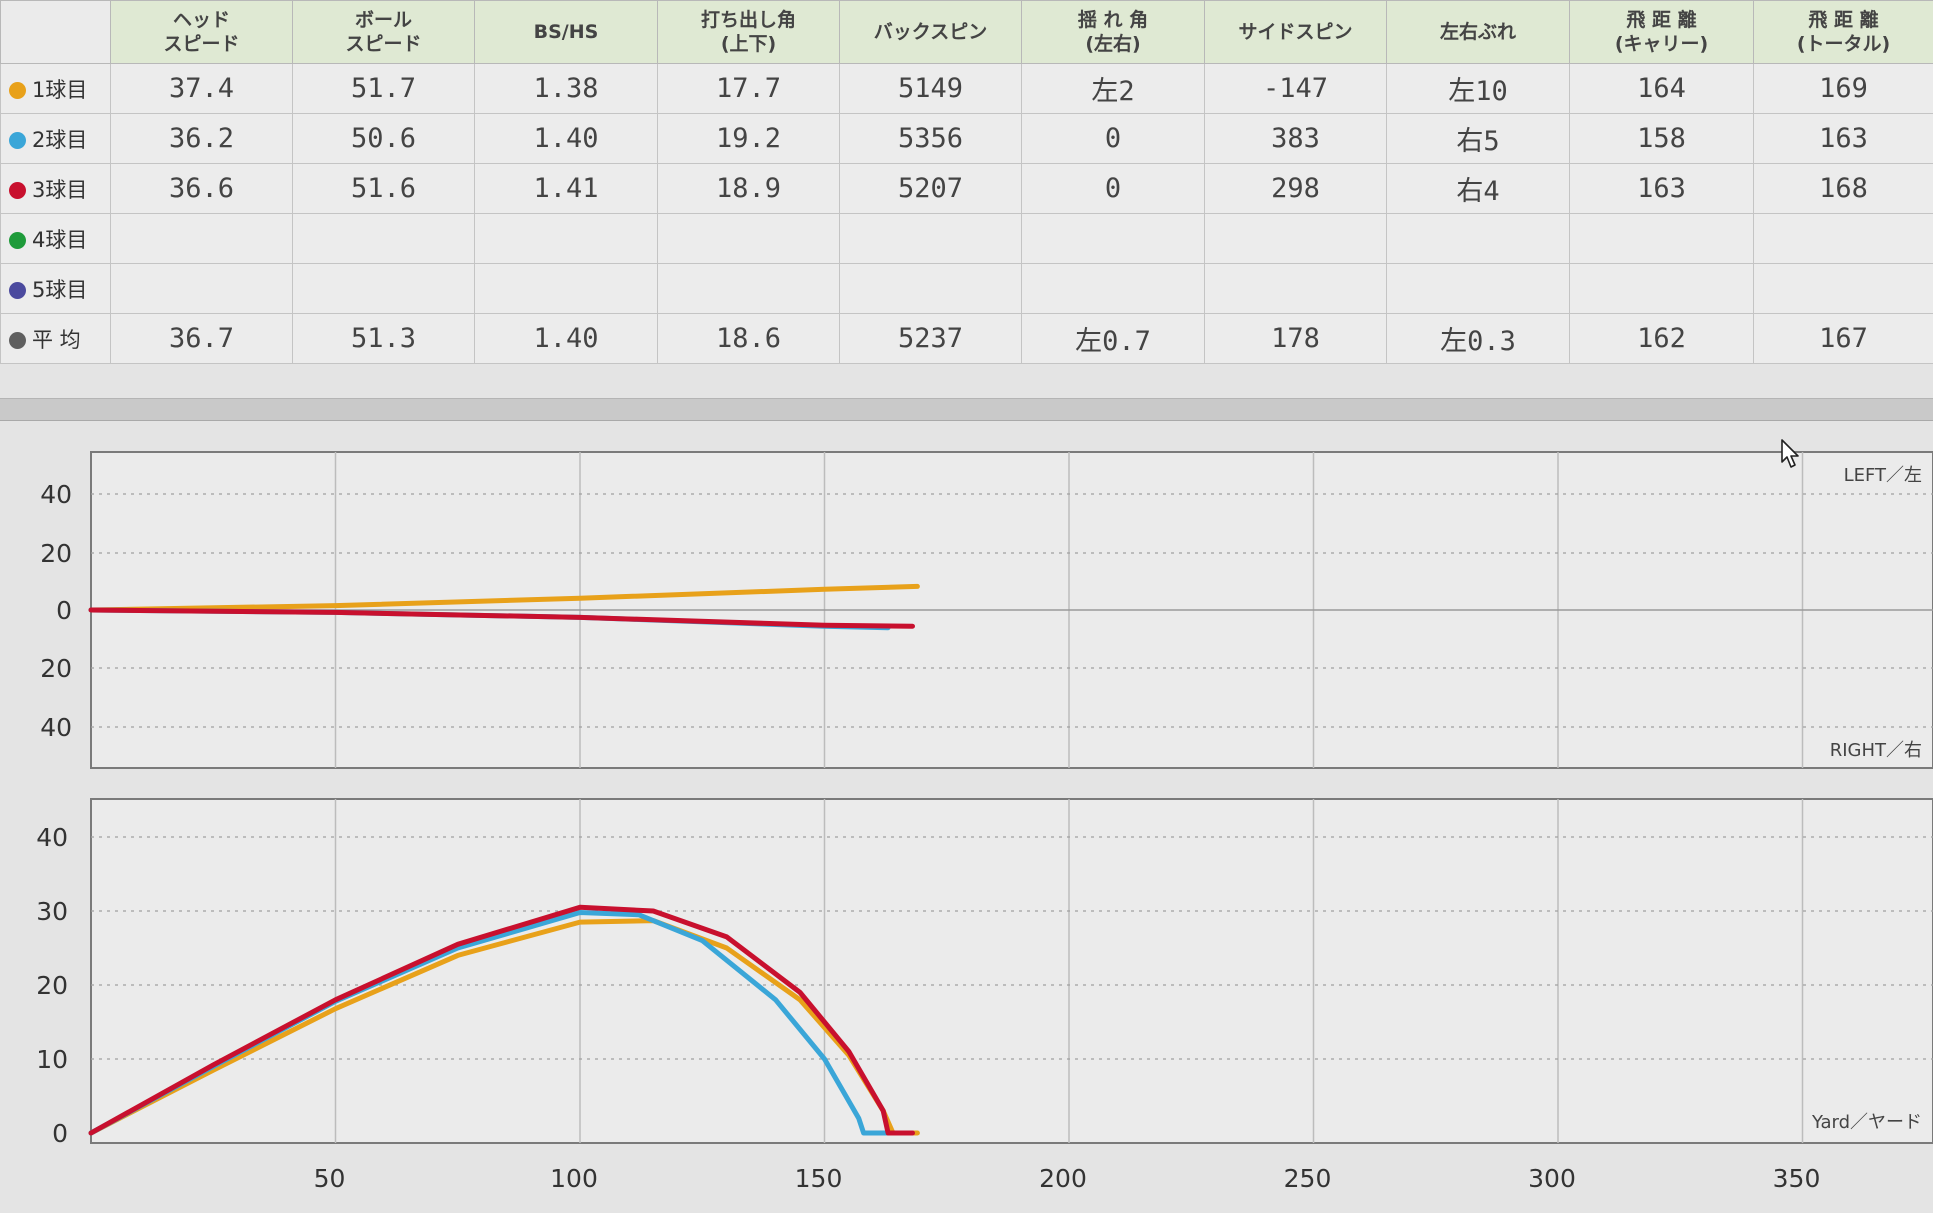 The image size is (1933, 1213). What do you see at coordinates (383, 138) in the screenshot?
I see `table-cell: 50.6` at bounding box center [383, 138].